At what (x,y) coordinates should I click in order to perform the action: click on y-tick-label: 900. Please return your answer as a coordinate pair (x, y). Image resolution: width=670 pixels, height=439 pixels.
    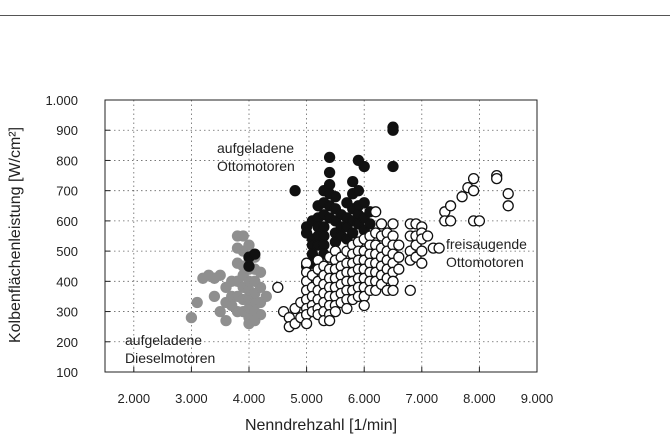
    Looking at the image, I should click on (67, 130).